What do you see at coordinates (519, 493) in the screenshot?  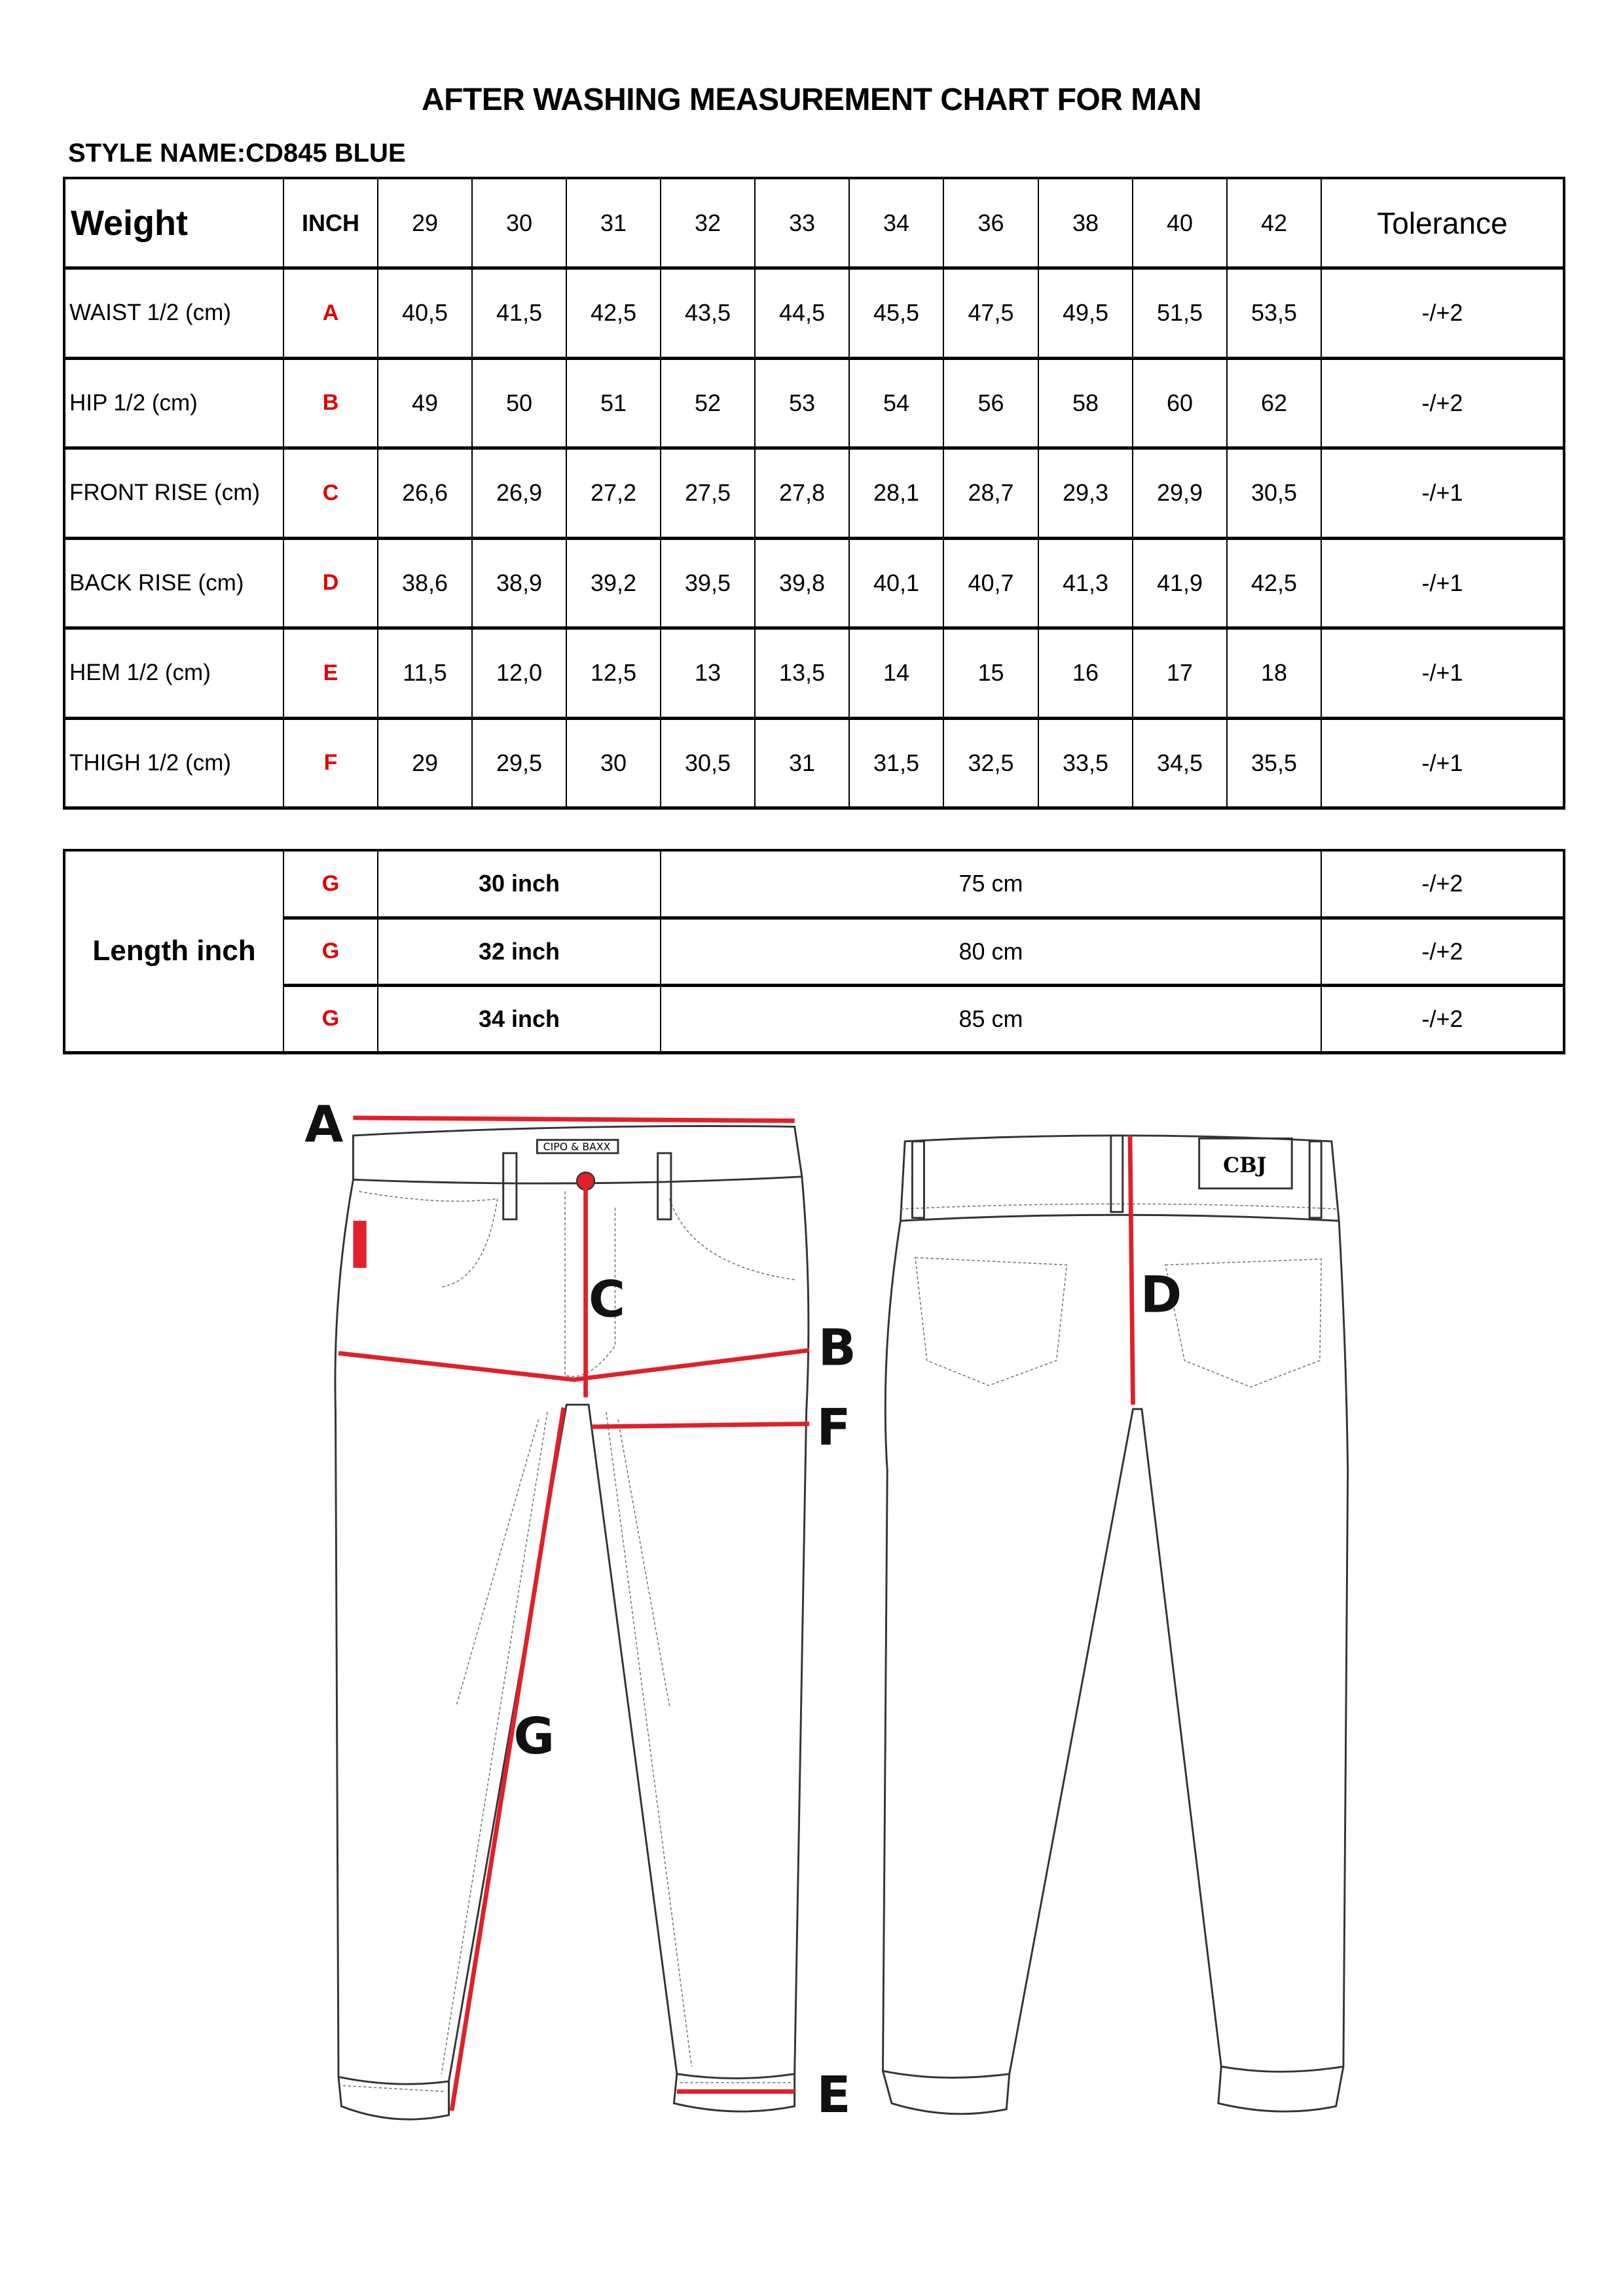 I see `size-value: 26,9` at bounding box center [519, 493].